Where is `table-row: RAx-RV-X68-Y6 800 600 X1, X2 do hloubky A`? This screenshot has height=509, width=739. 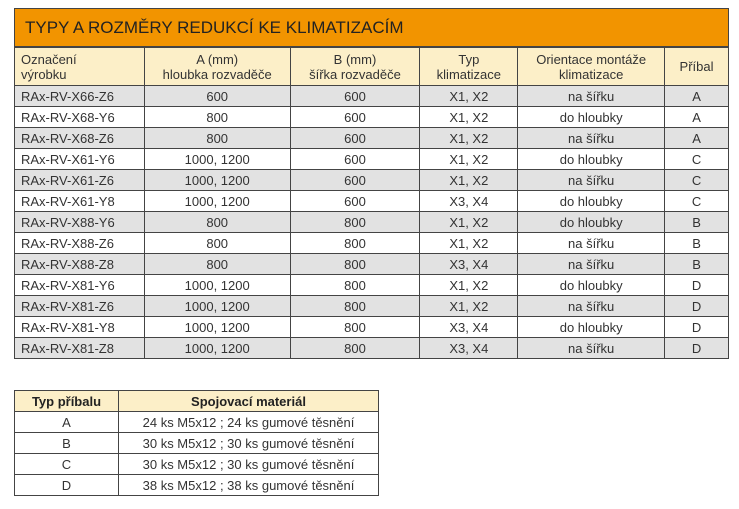 table-row: RAx-RV-X68-Y6 800 600 X1, X2 do hloubky A is located at coordinates (371, 117).